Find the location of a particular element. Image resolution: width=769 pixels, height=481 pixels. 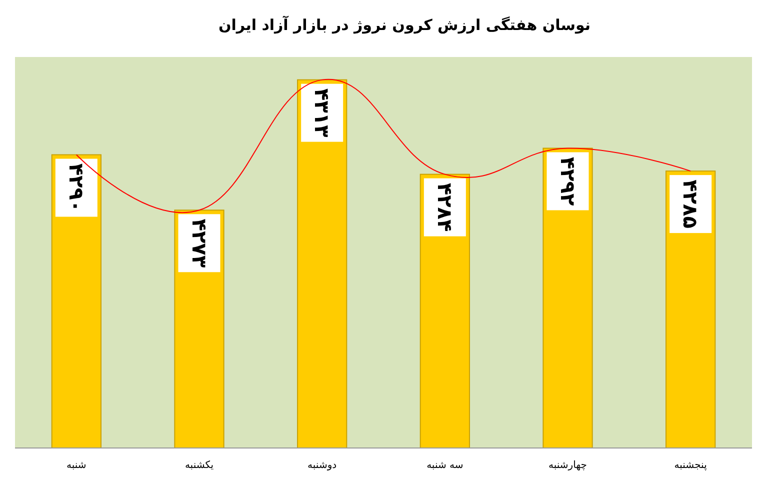

x-tick-label: یکشنبه is located at coordinates (199, 465).